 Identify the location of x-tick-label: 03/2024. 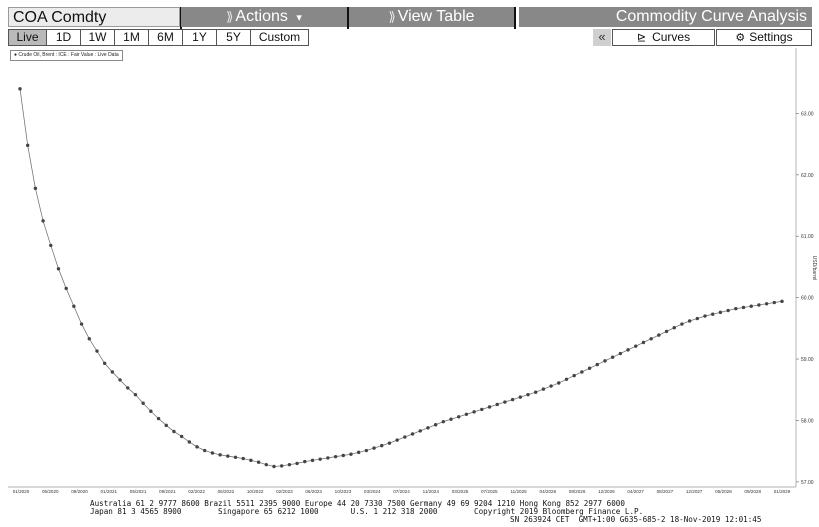
(372, 491).